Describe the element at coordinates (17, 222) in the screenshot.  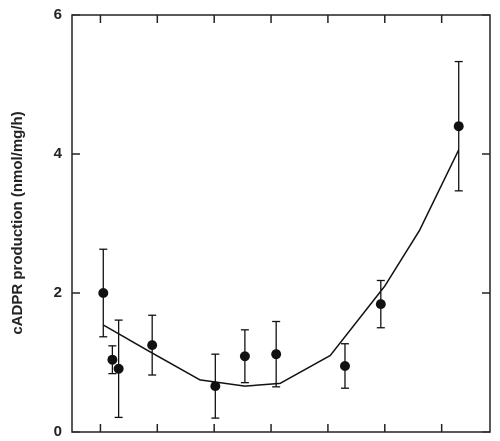
I see `y-axis-label: cADPR production (nmol/mg/h)` at that location.